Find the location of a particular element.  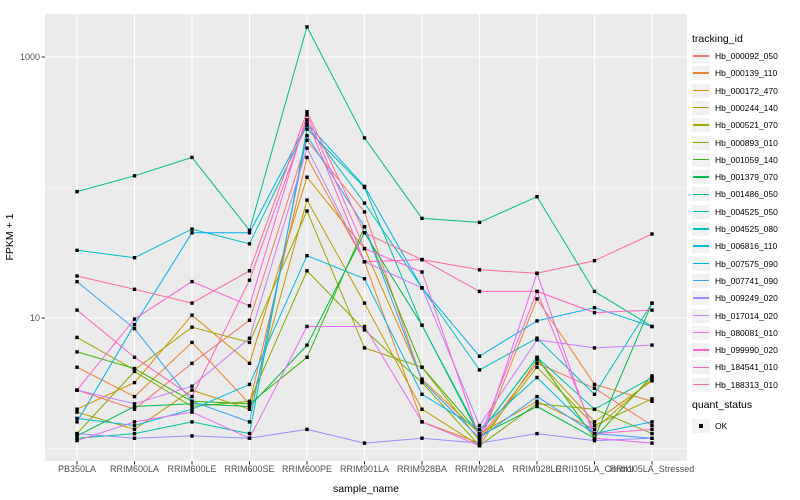

legend-item: Hb_001379_070 is located at coordinates (735, 177).